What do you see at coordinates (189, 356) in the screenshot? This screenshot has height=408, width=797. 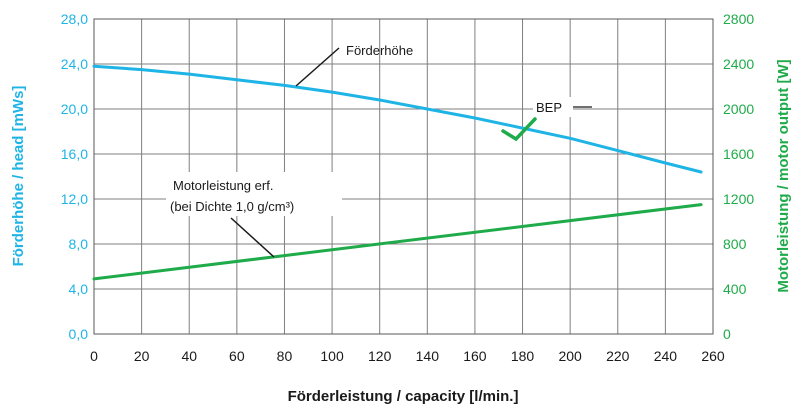 I see `x-tick-label: 40` at bounding box center [189, 356].